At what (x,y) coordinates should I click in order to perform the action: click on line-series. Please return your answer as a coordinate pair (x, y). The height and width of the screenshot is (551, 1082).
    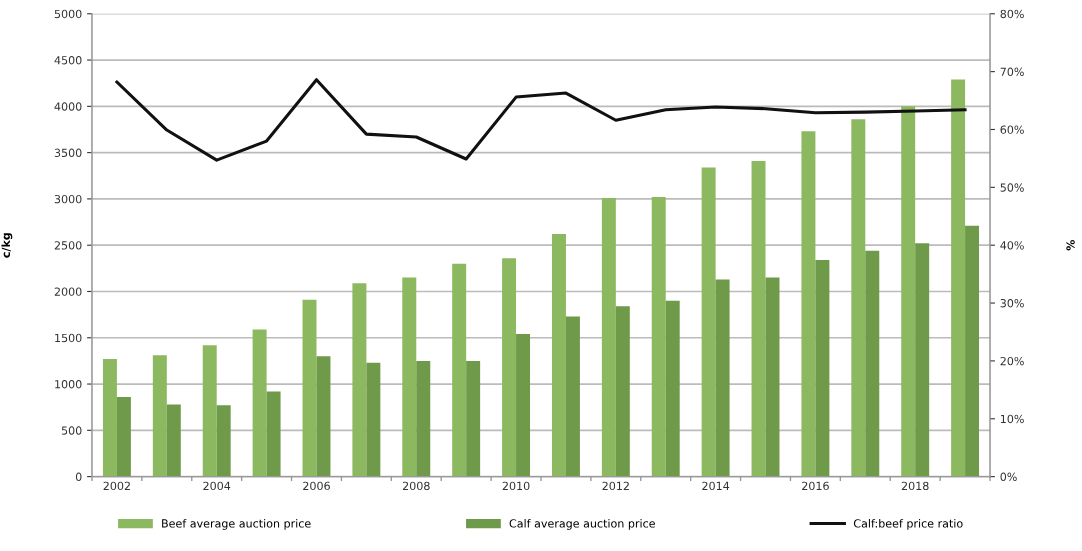
    Looking at the image, I should click on (541, 120).